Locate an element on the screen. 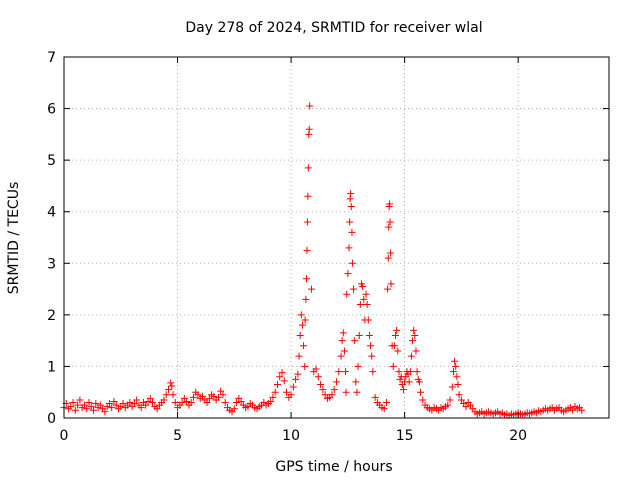  y-tick-label: 0 is located at coordinates (51, 419).